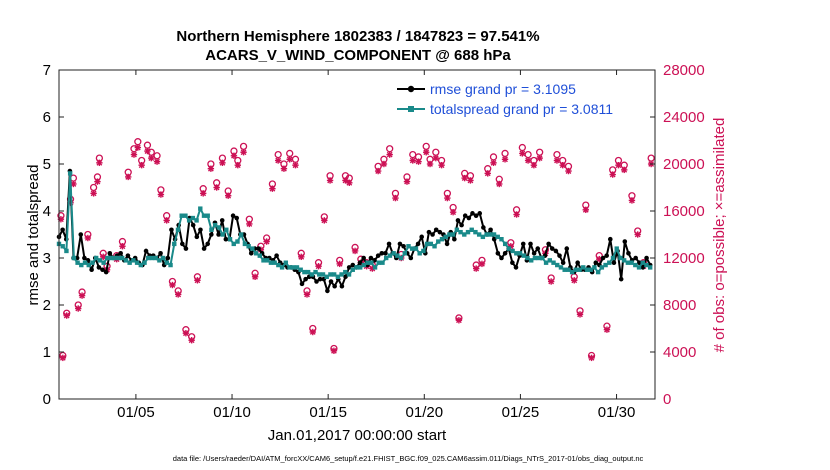 This screenshot has height=470, width=830. I want to click on y-right-tick-label: 12000, so click(684, 258).